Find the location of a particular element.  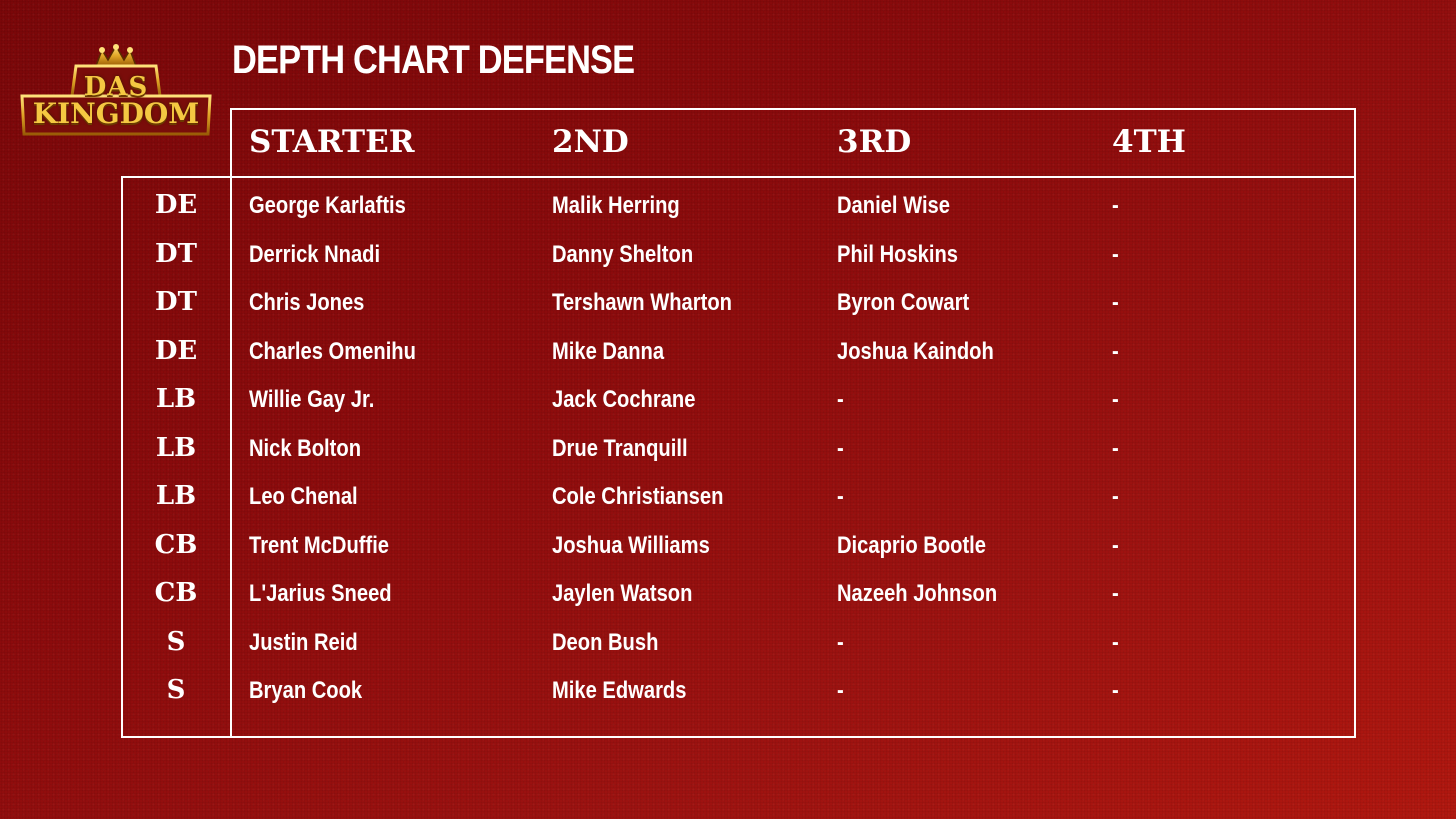

starter-cell: Chris Jones is located at coordinates (307, 302).